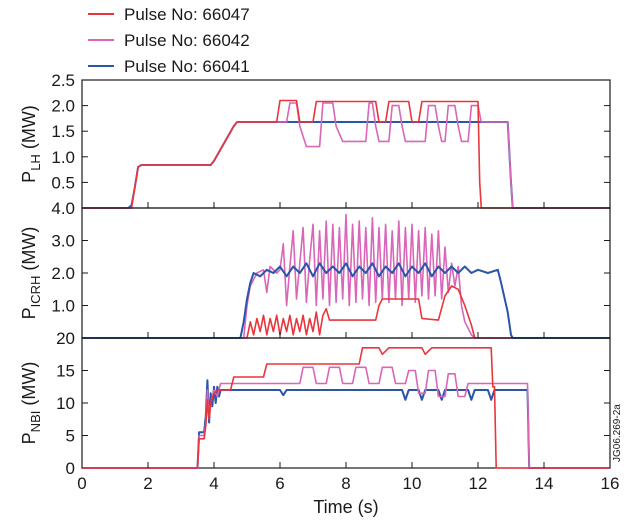  Describe the element at coordinates (70, 436) in the screenshot. I see `ytick-label: 5` at that location.